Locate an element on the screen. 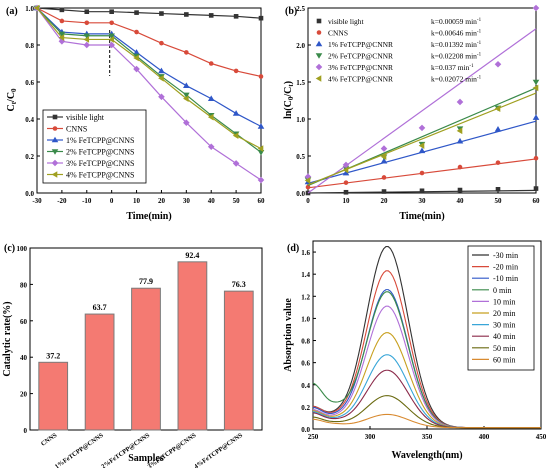 This screenshot has width=550, height=468. panel-b-y-tick-label: 2.5 is located at coordinates (300, 9).